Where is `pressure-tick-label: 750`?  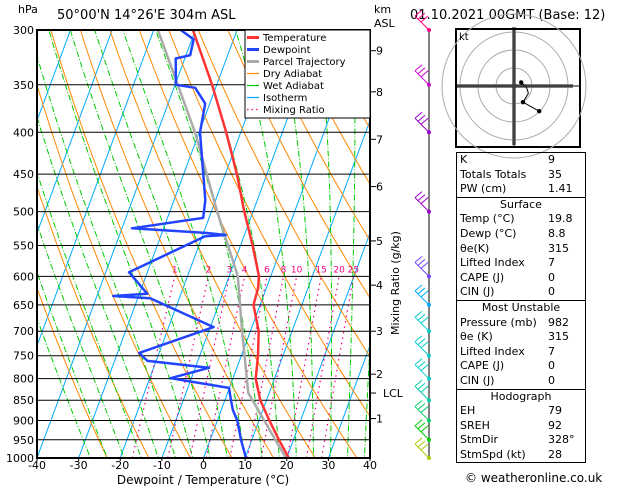
pressure-tick-label: 750 is located at coordinates (23, 356).